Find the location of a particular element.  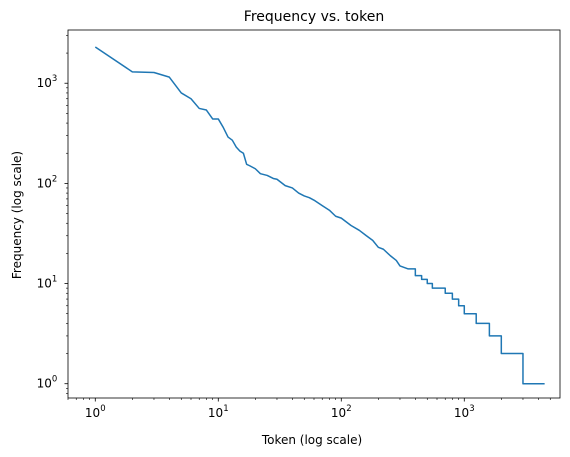

y-axis-label: Frequency (log scale) is located at coordinates (17, 215).